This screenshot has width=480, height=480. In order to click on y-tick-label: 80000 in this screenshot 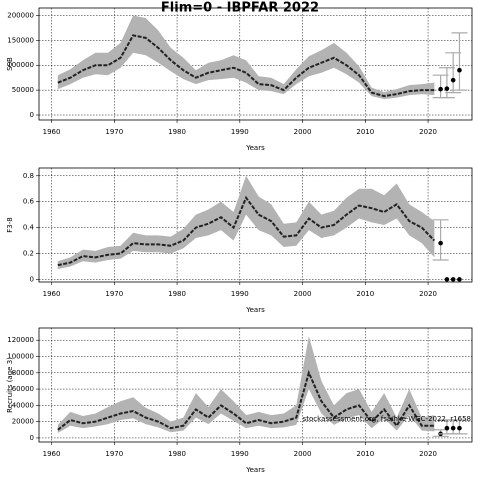, I will do `click(23, 373)`.